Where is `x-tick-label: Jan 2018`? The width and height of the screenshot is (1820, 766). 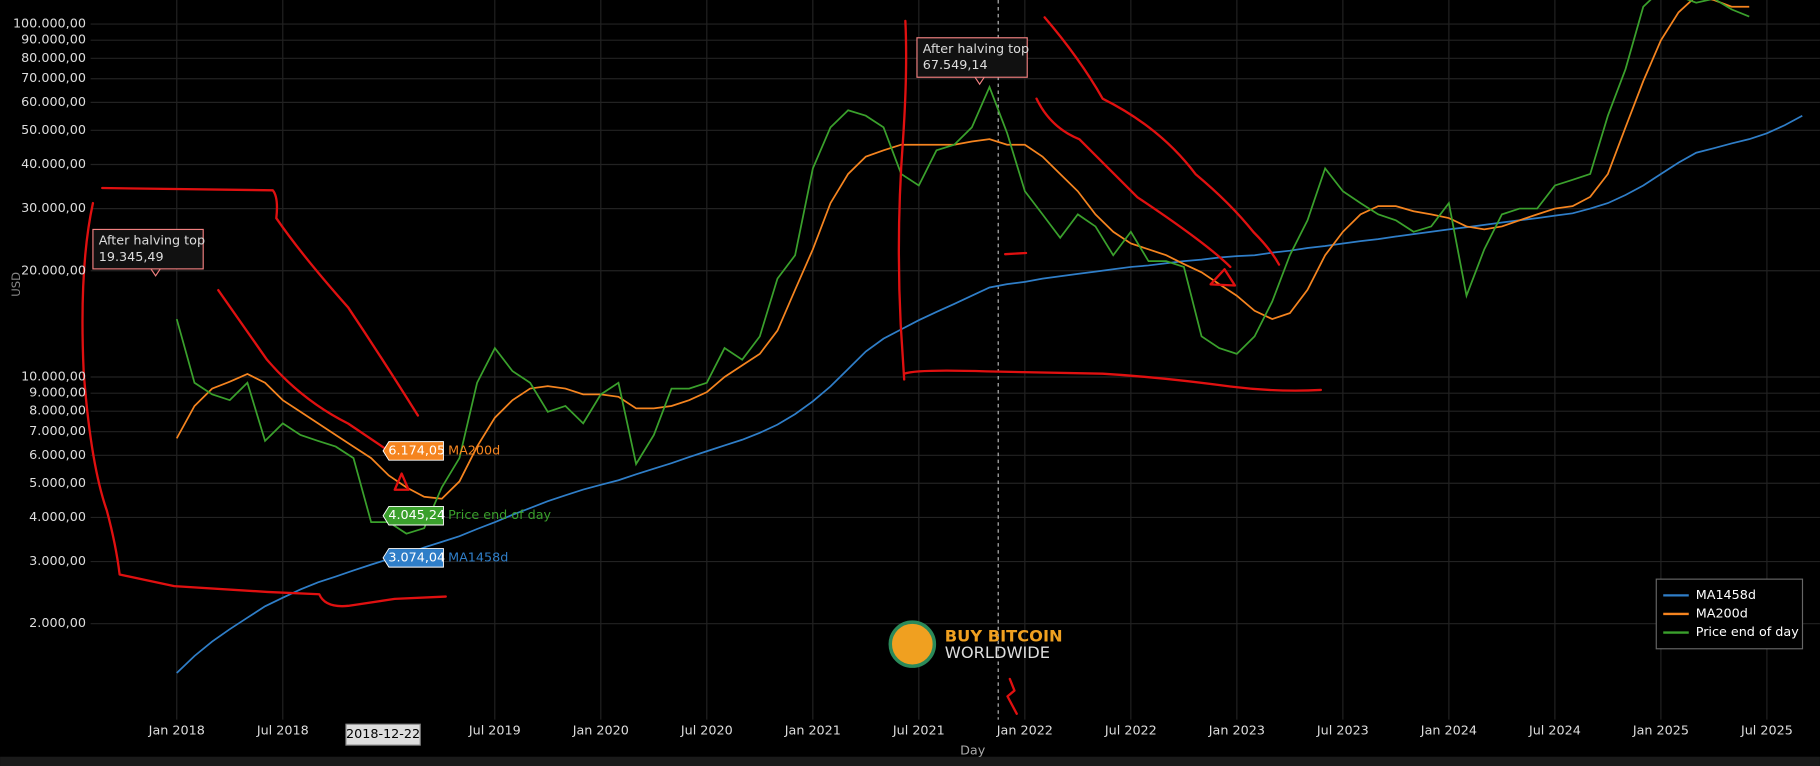
x-tick-label: Jan 2018 is located at coordinates (176, 731).